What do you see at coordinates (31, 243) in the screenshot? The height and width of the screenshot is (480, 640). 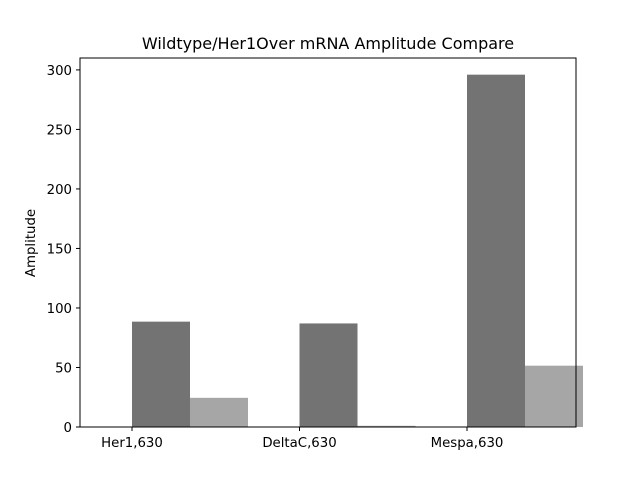 I see `y-axis-label: Amplitude` at bounding box center [31, 243].